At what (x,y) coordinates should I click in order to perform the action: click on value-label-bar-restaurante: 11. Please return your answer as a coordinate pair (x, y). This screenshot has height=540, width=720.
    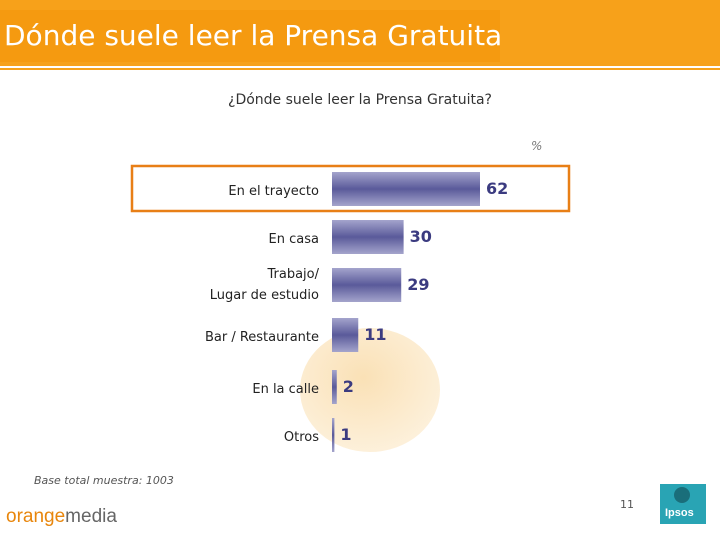
    Looking at the image, I should click on (375, 334).